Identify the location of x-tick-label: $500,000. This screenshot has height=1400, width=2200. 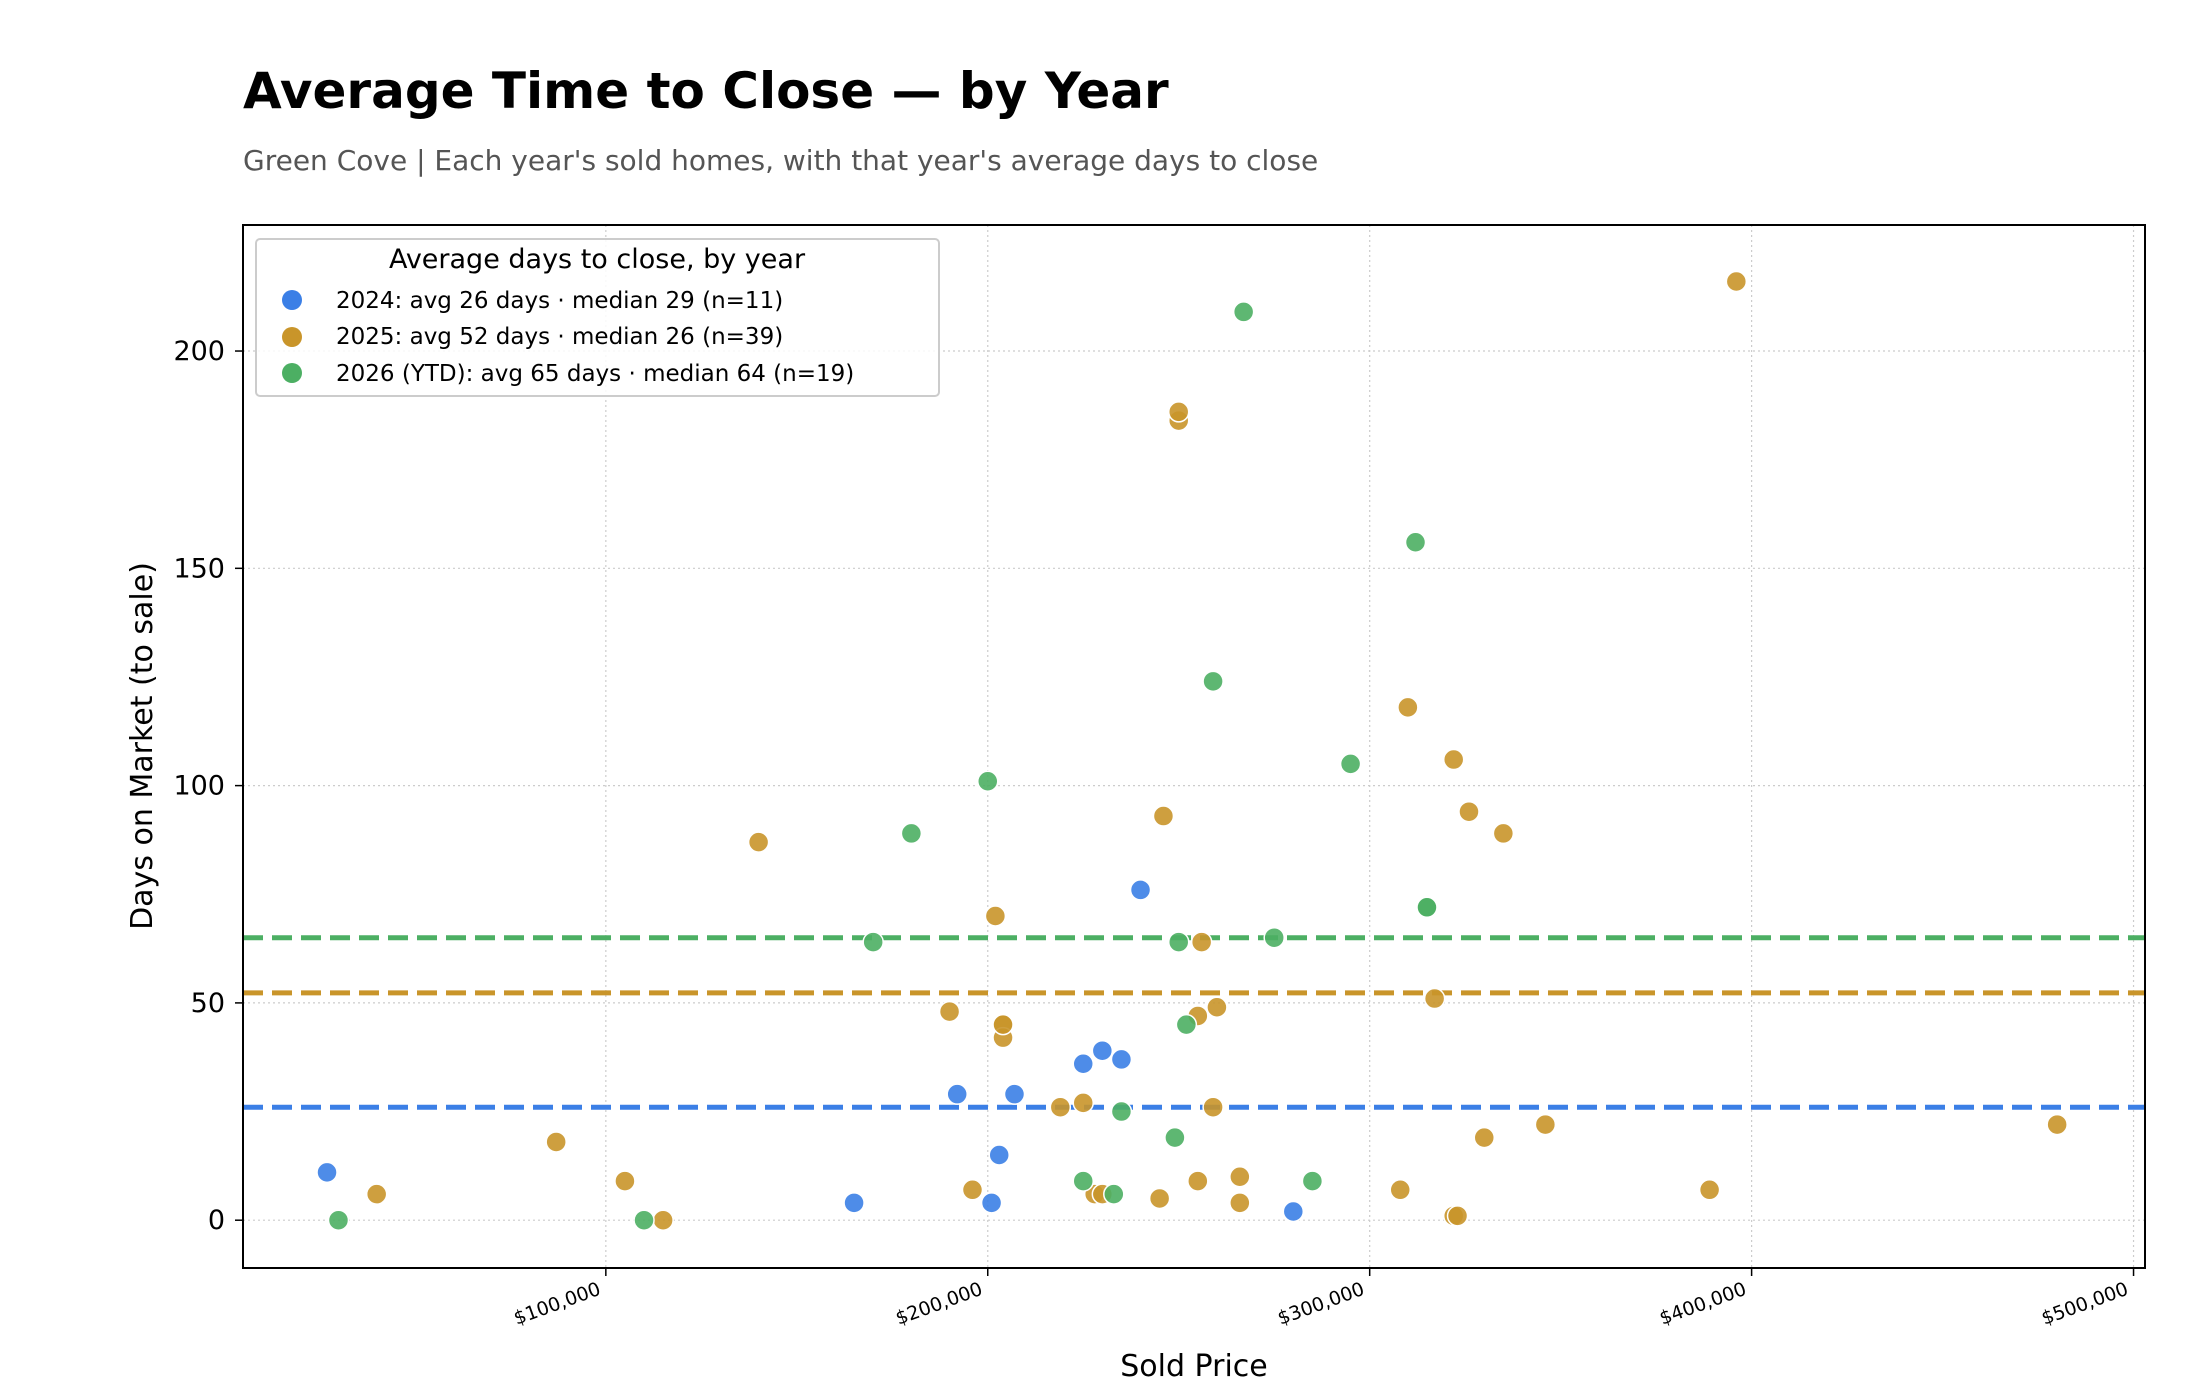
(2085, 1304).